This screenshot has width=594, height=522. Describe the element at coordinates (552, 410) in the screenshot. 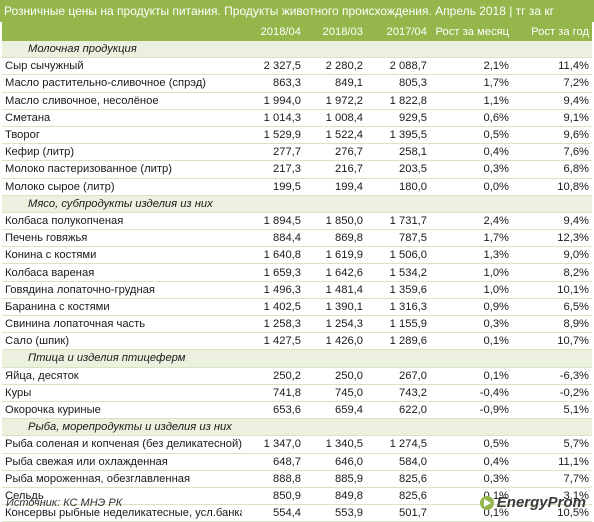

I see `value-cell: 5,1%` at that location.